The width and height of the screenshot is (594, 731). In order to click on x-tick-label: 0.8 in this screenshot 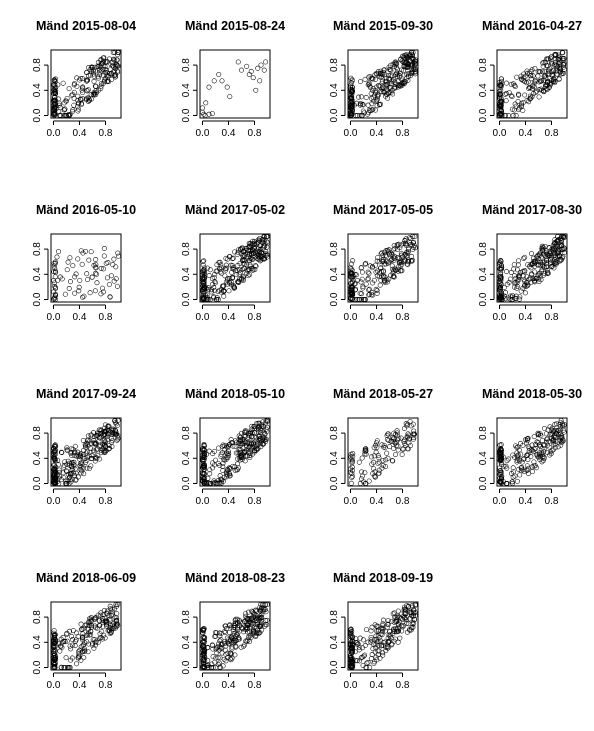, I will do `click(106, 685)`.